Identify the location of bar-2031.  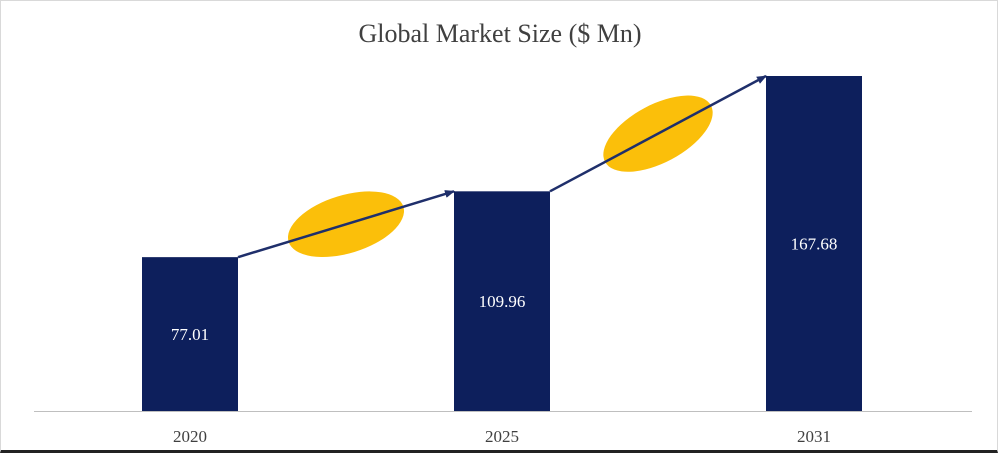
(814, 243).